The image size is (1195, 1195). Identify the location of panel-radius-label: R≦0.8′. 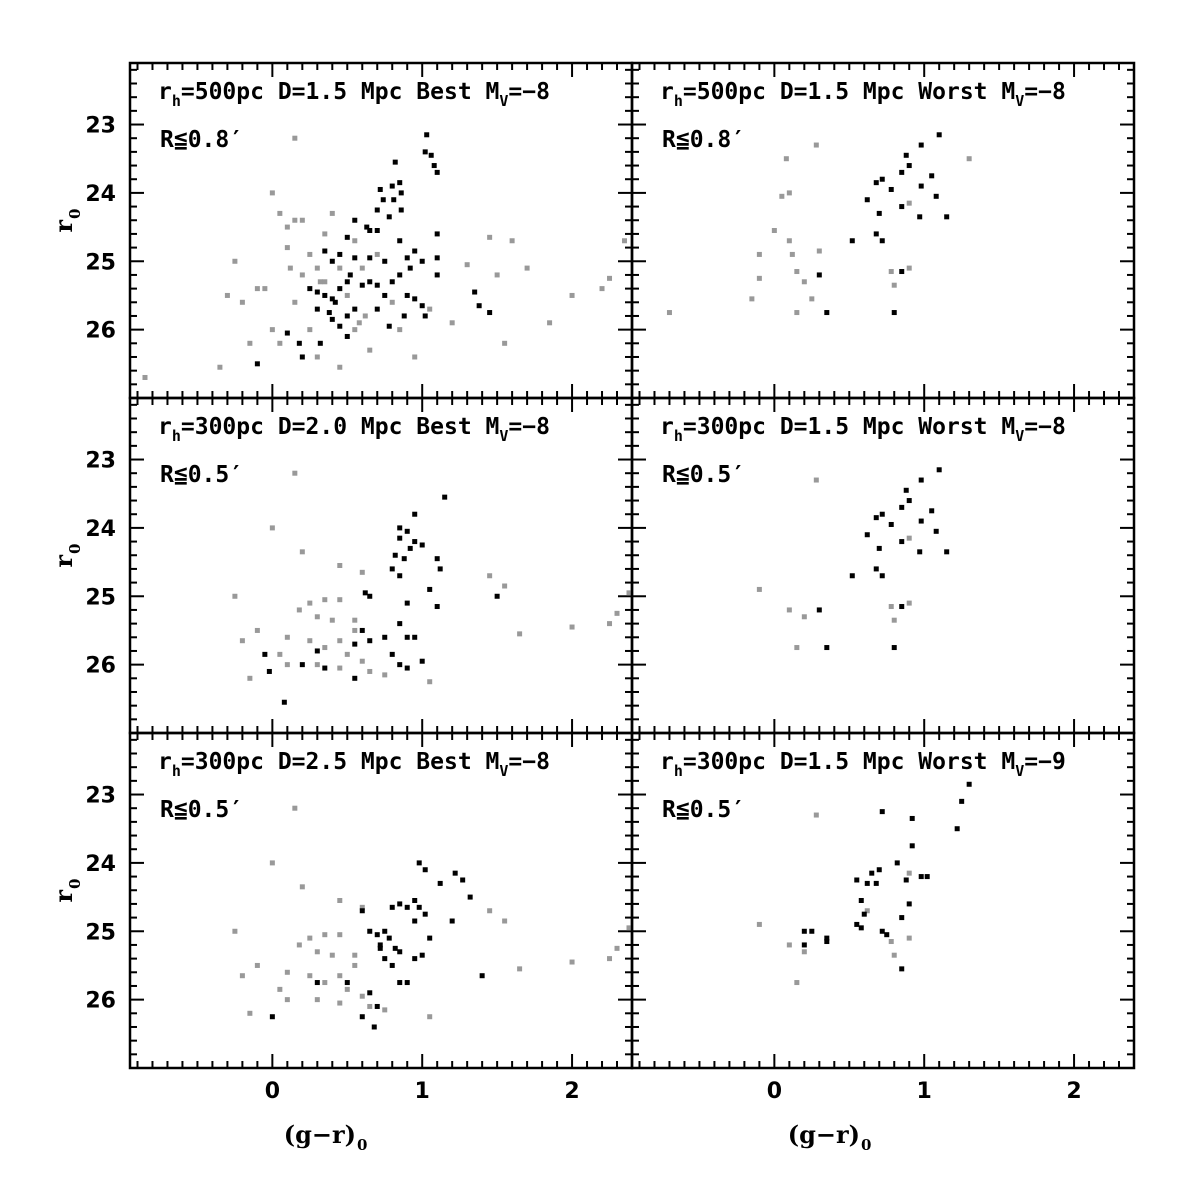
(703, 140).